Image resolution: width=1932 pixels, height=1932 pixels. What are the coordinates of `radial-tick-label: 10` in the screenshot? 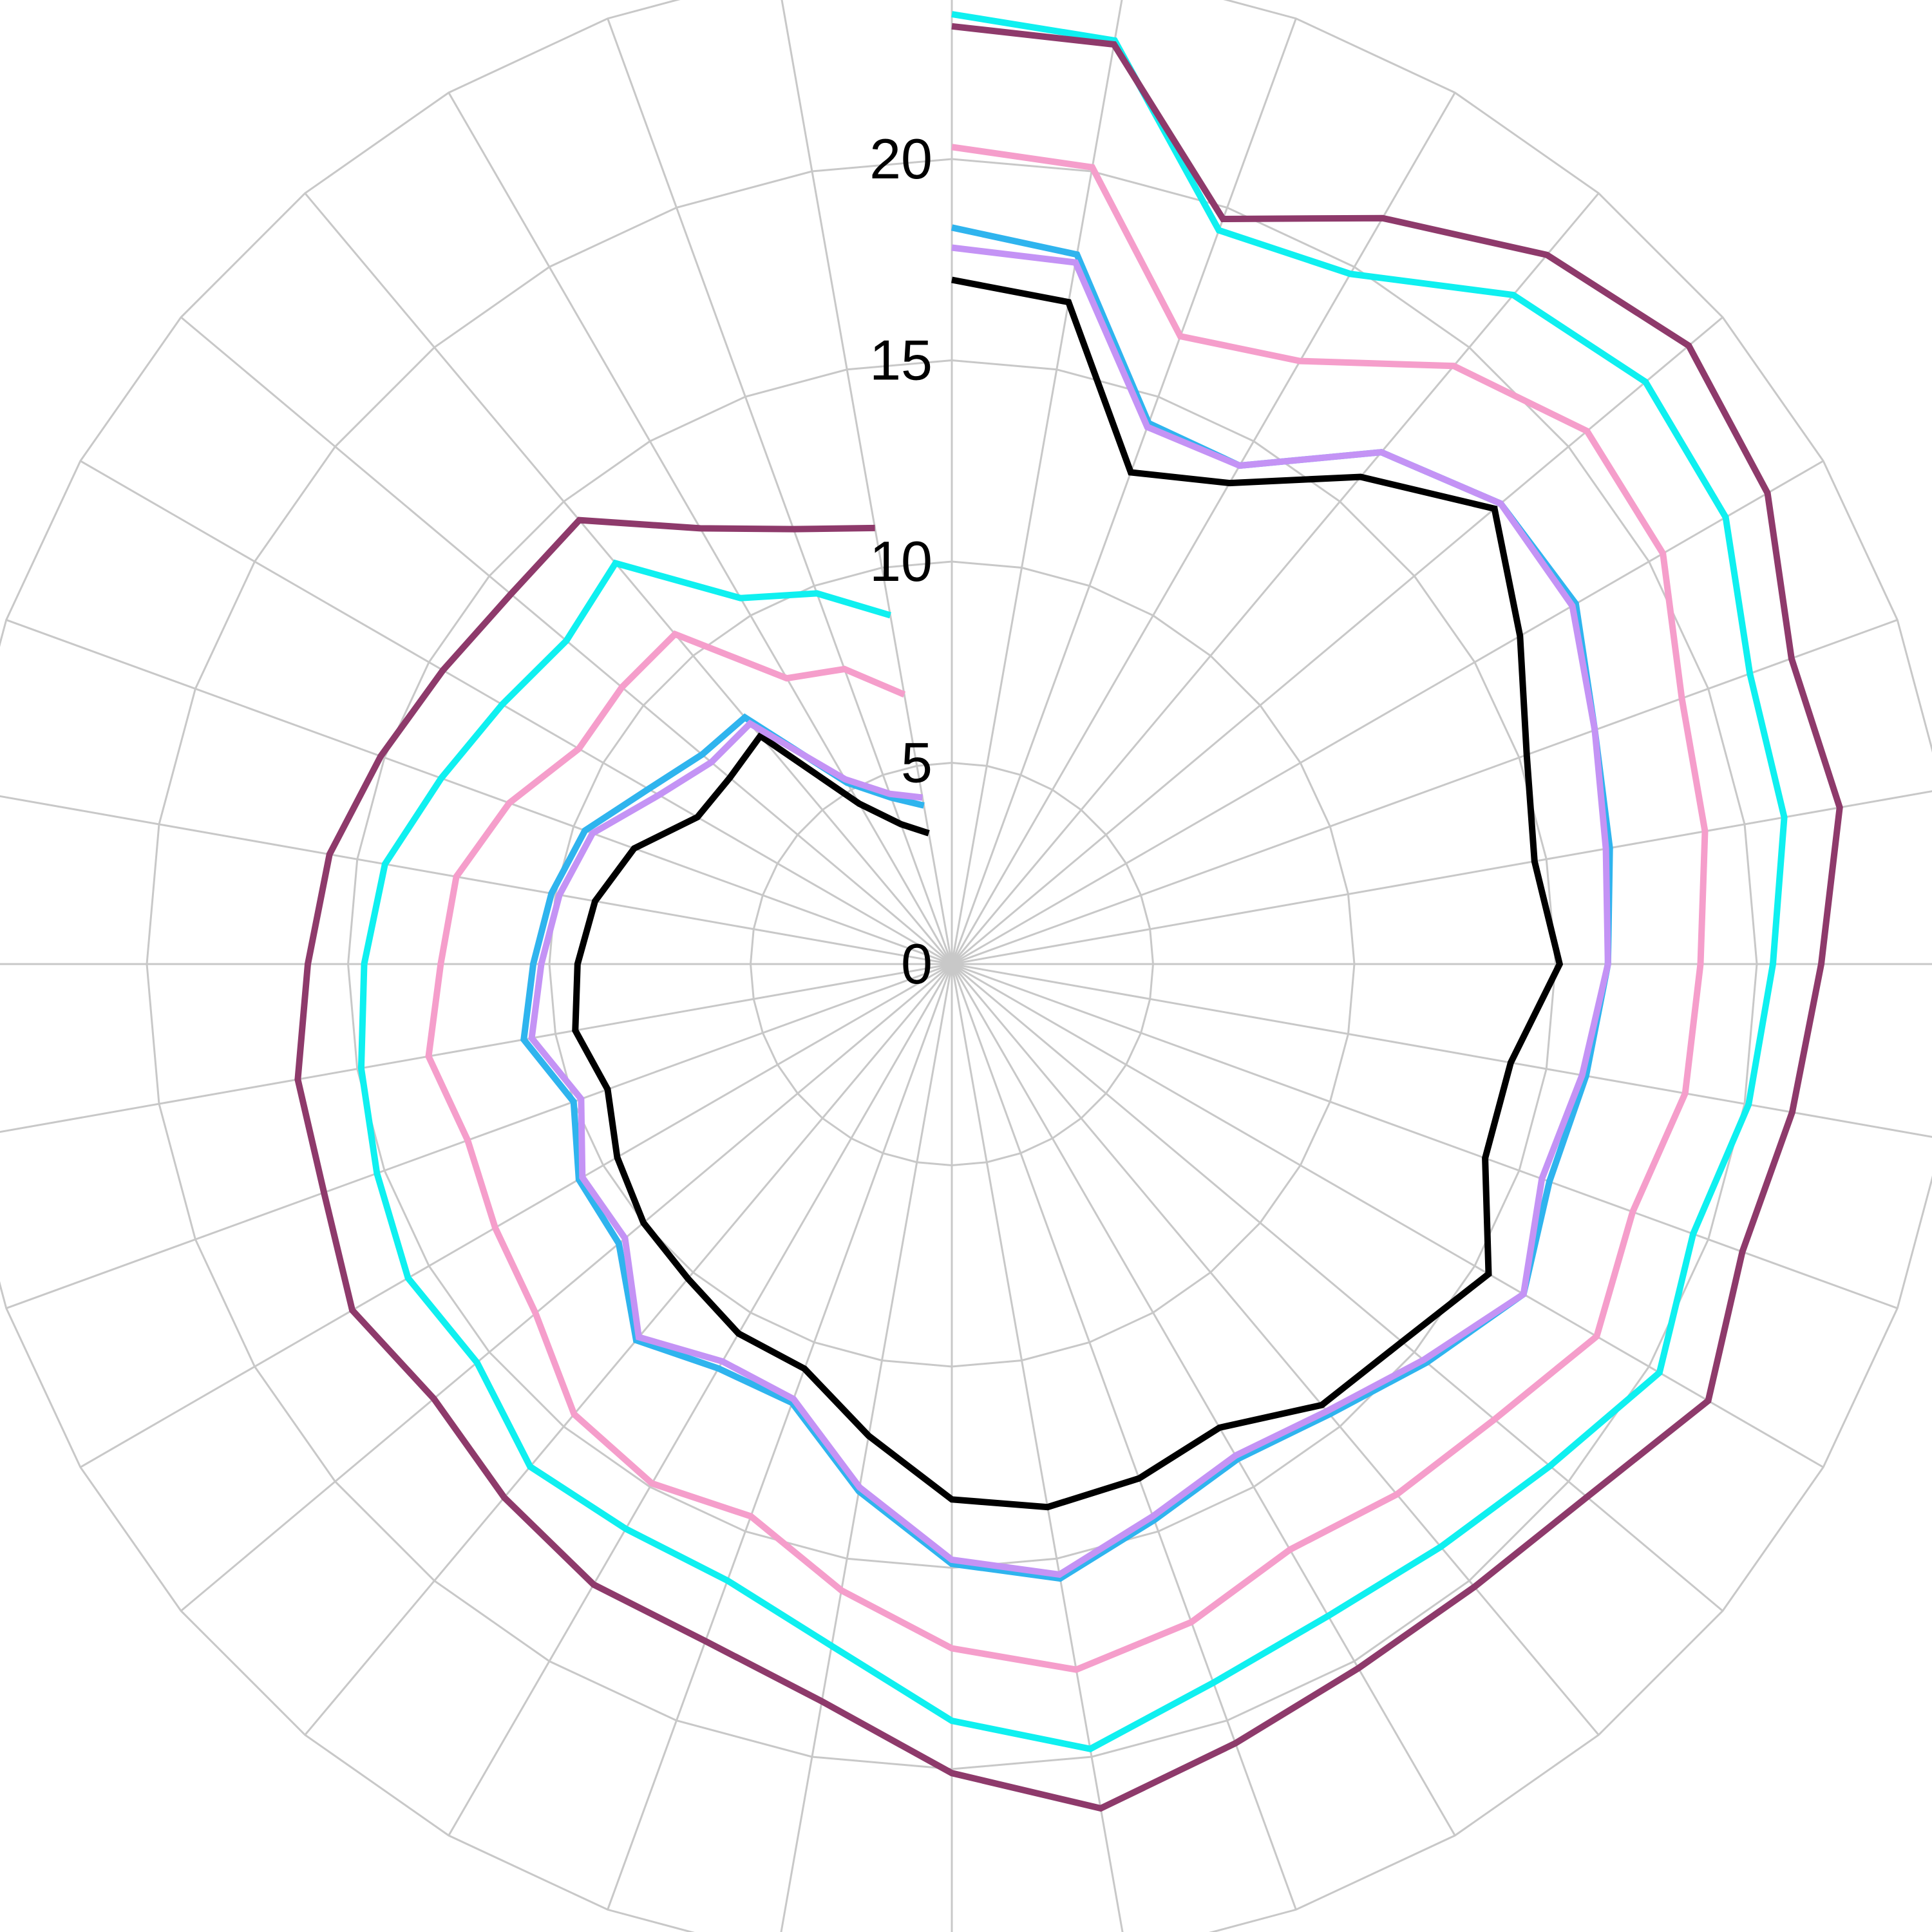 It's located at (901, 561).